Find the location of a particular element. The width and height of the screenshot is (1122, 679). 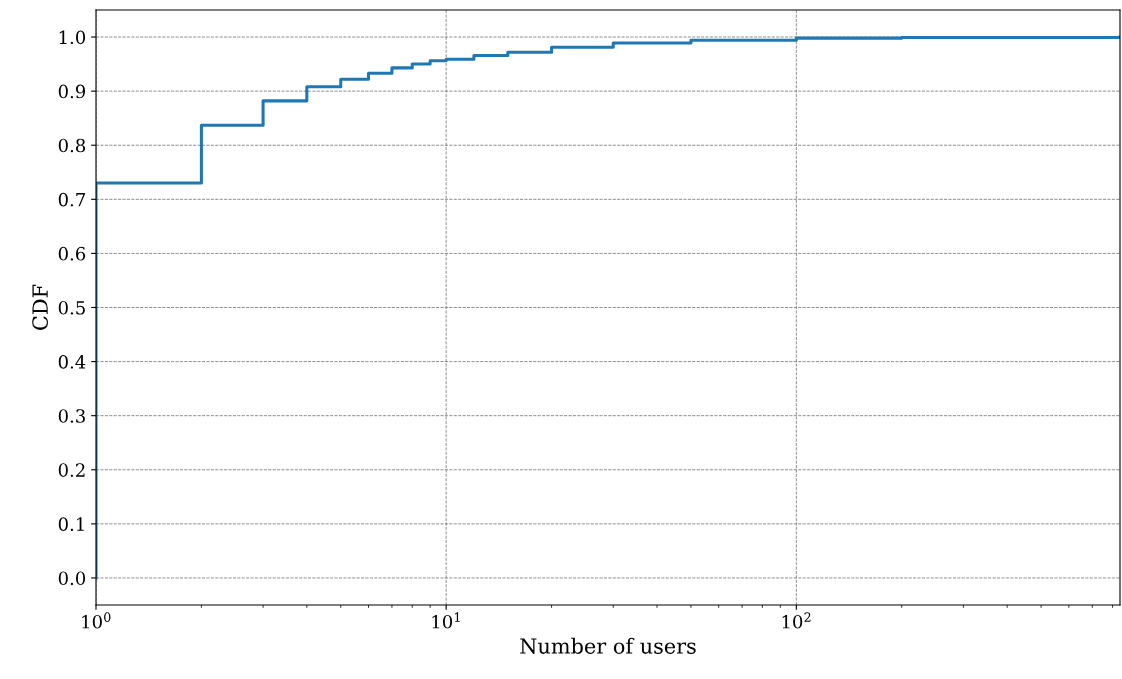

y-tick-label: 0.8 is located at coordinates (72, 145).